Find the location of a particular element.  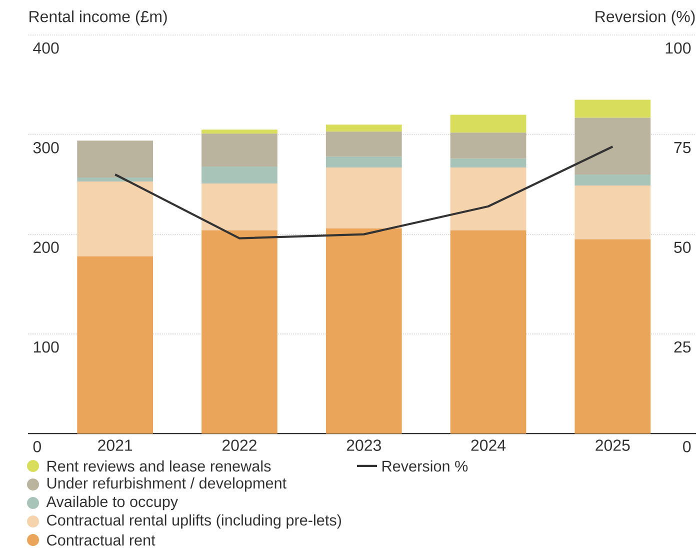

y-tick-label: 200 is located at coordinates (46, 247).